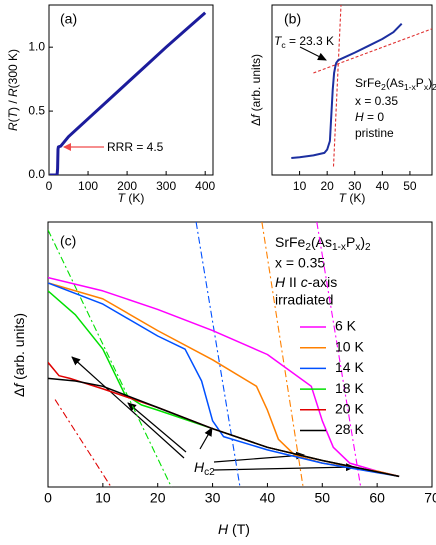  I want to click on y-tick-label: 0.5, so click(36, 110).